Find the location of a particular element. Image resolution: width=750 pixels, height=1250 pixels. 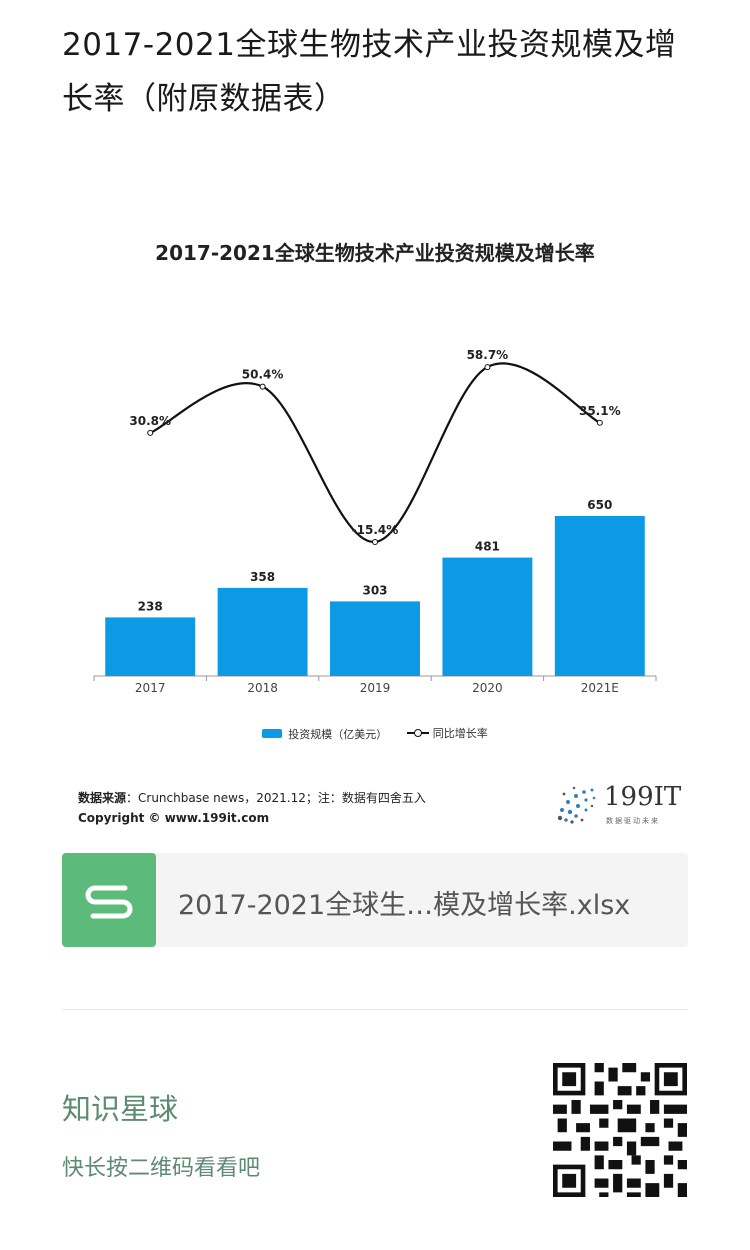

growth-point-2018 is located at coordinates (262, 386).